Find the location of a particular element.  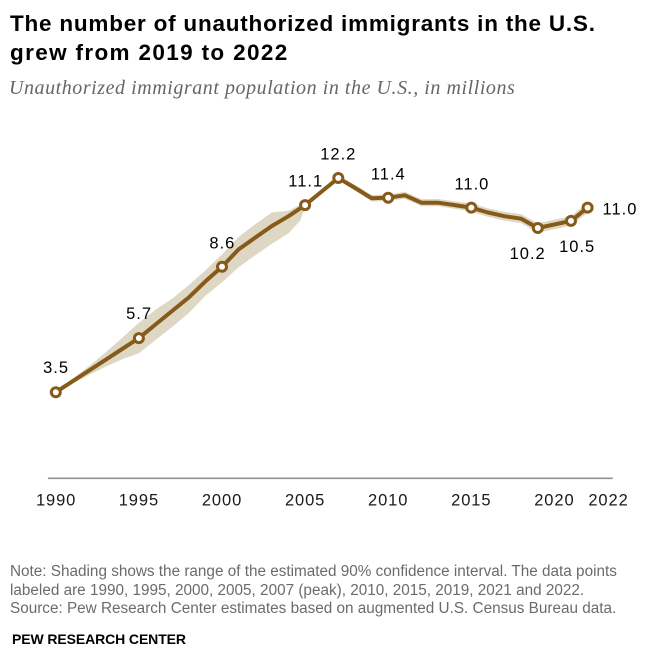

svg-text: 2015 is located at coordinates (471, 501).